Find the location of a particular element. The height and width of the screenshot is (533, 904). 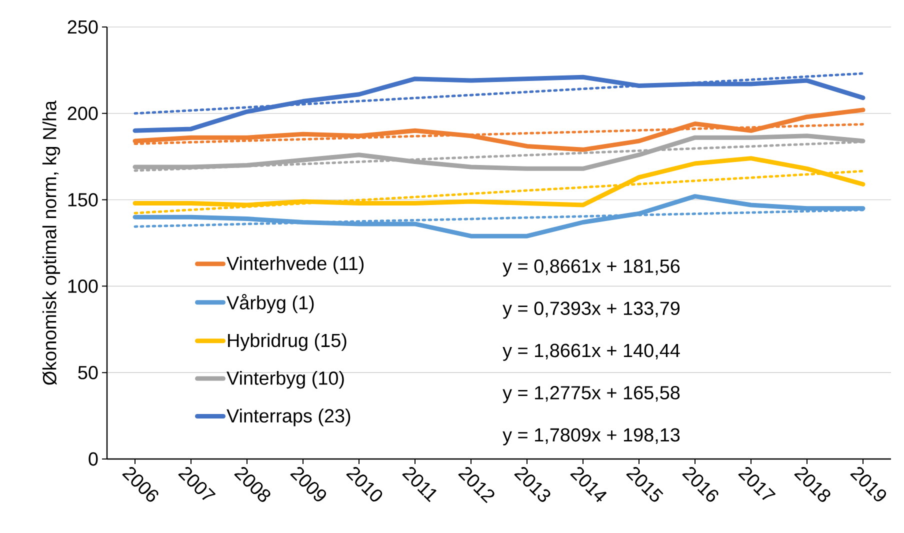

legend-label: Vinterhvede (11) is located at coordinates (295, 265).